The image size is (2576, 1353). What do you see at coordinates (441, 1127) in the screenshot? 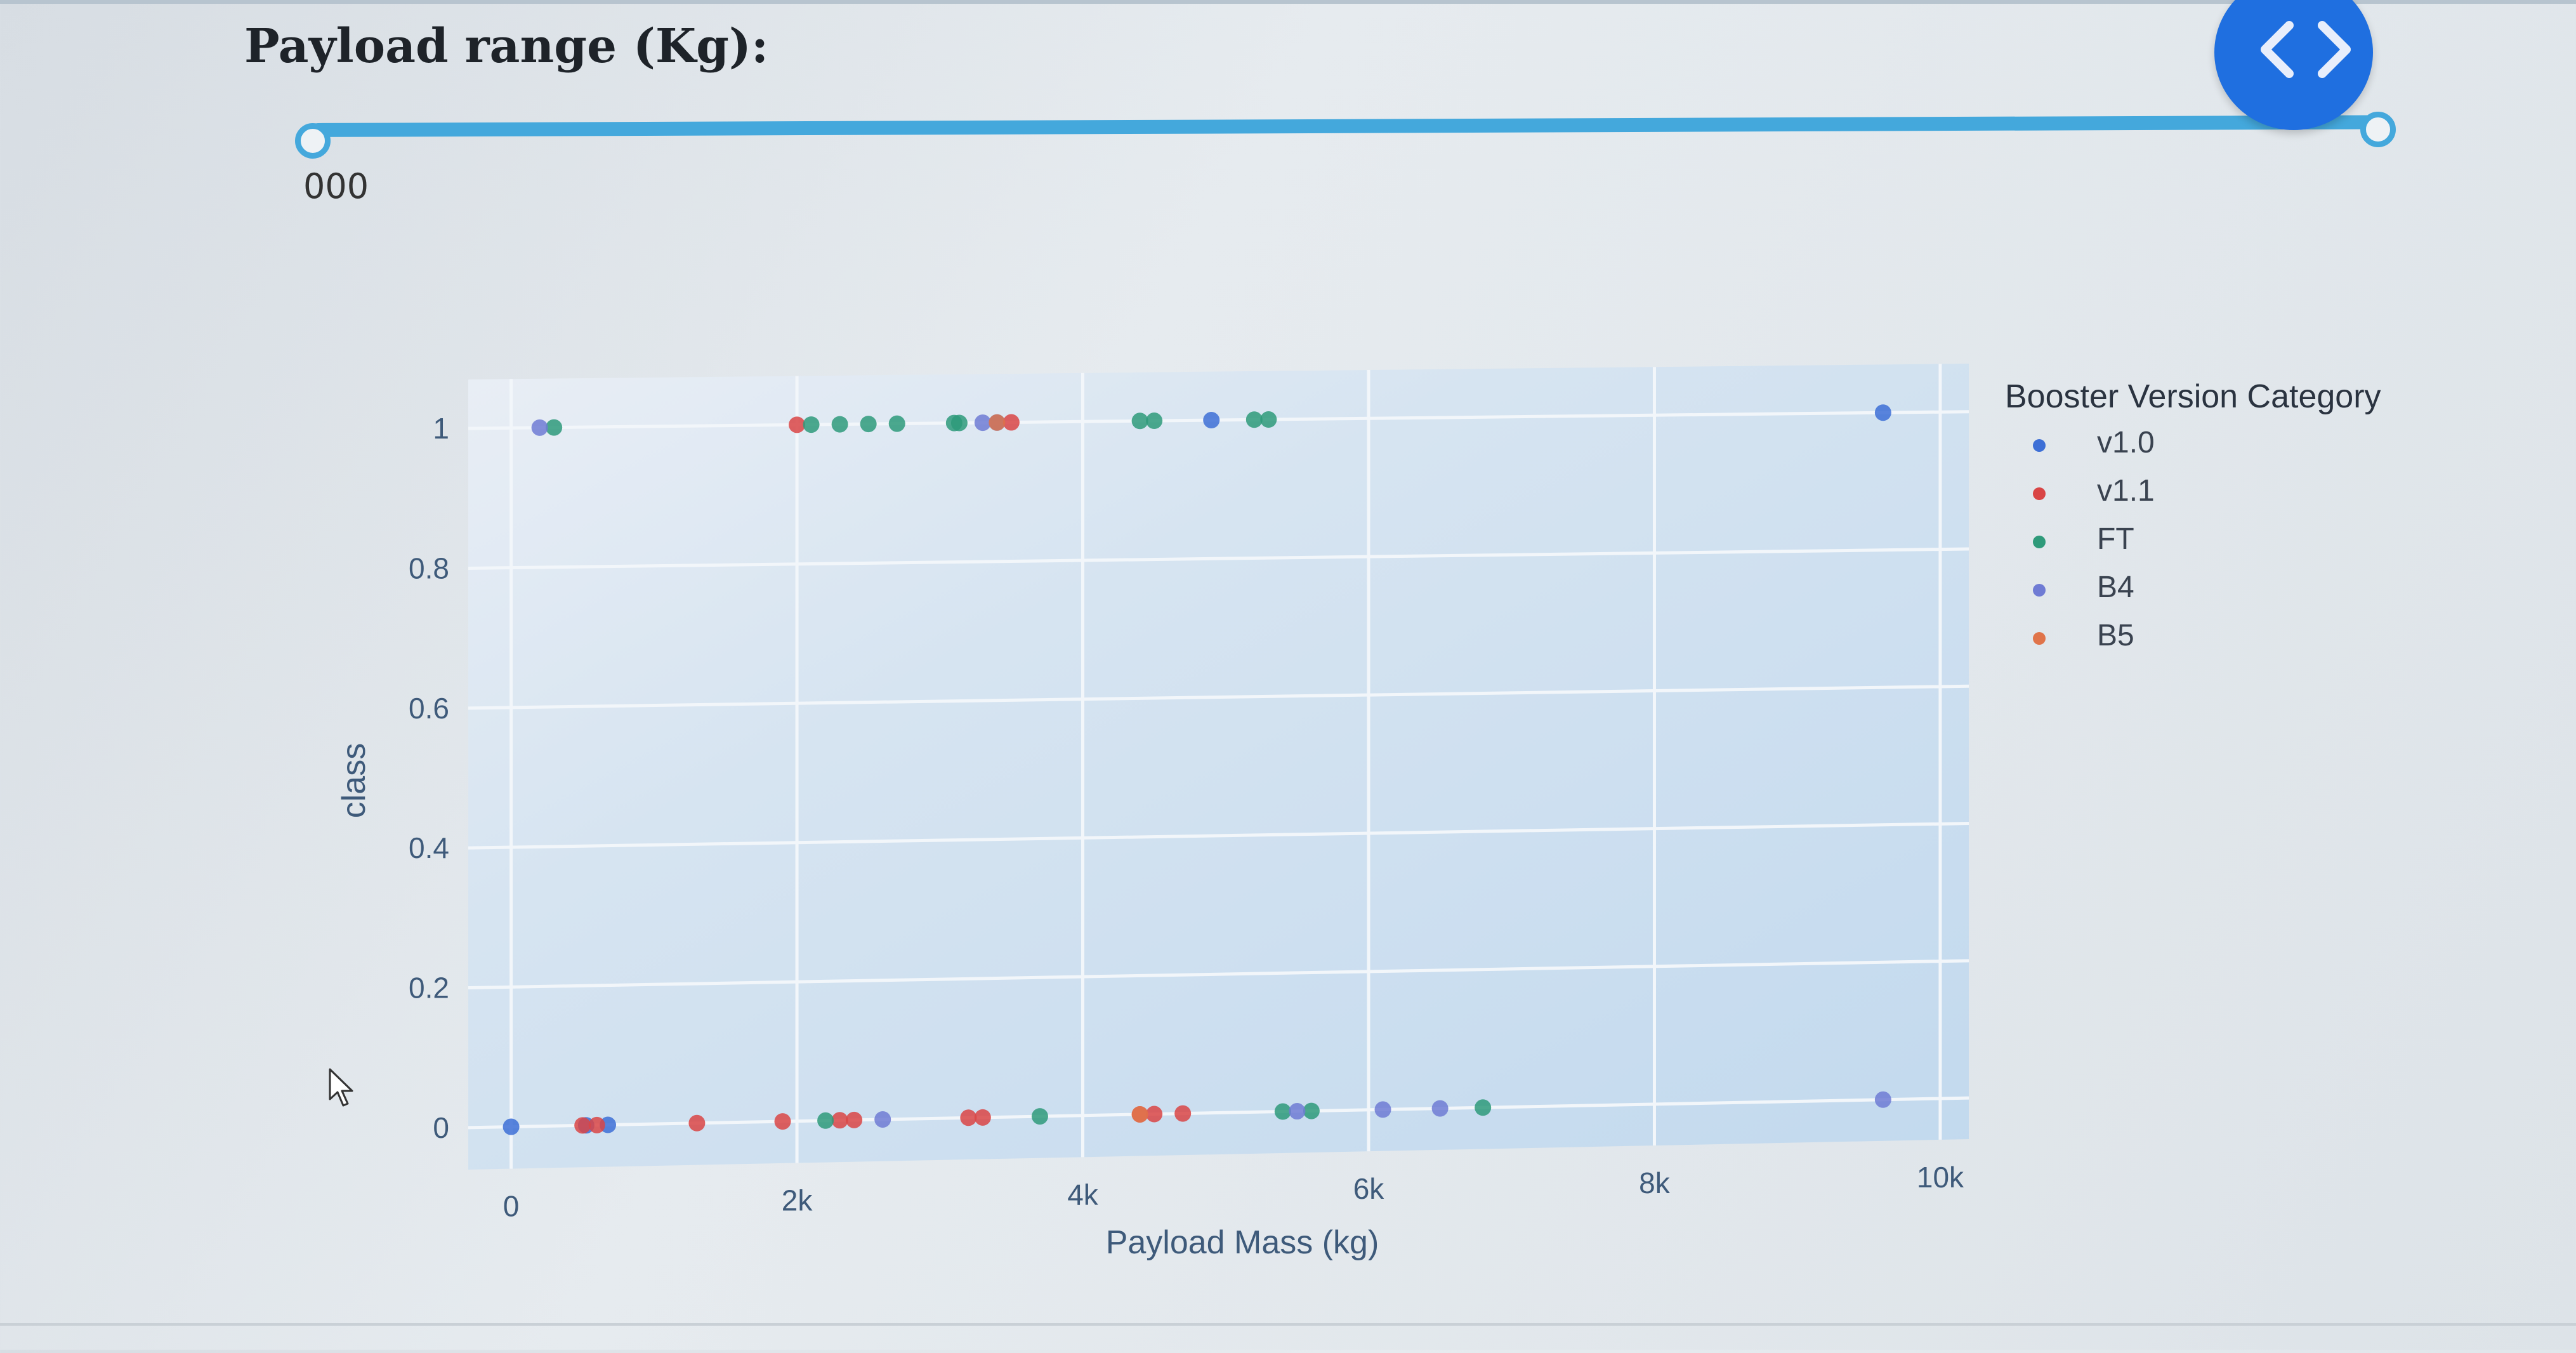
I see `y-tick-label: 0` at bounding box center [441, 1127].